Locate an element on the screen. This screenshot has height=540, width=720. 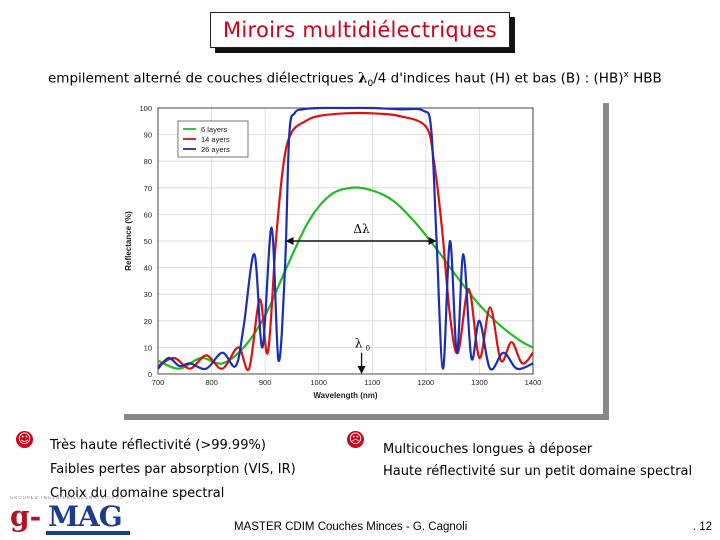
legend-label-1: 6 layers is located at coordinates (214, 129).